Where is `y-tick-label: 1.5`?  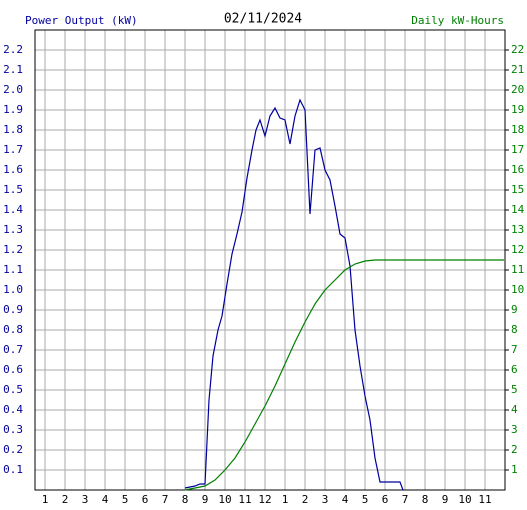
y-tick-label: 1.5 is located at coordinates (13, 189).